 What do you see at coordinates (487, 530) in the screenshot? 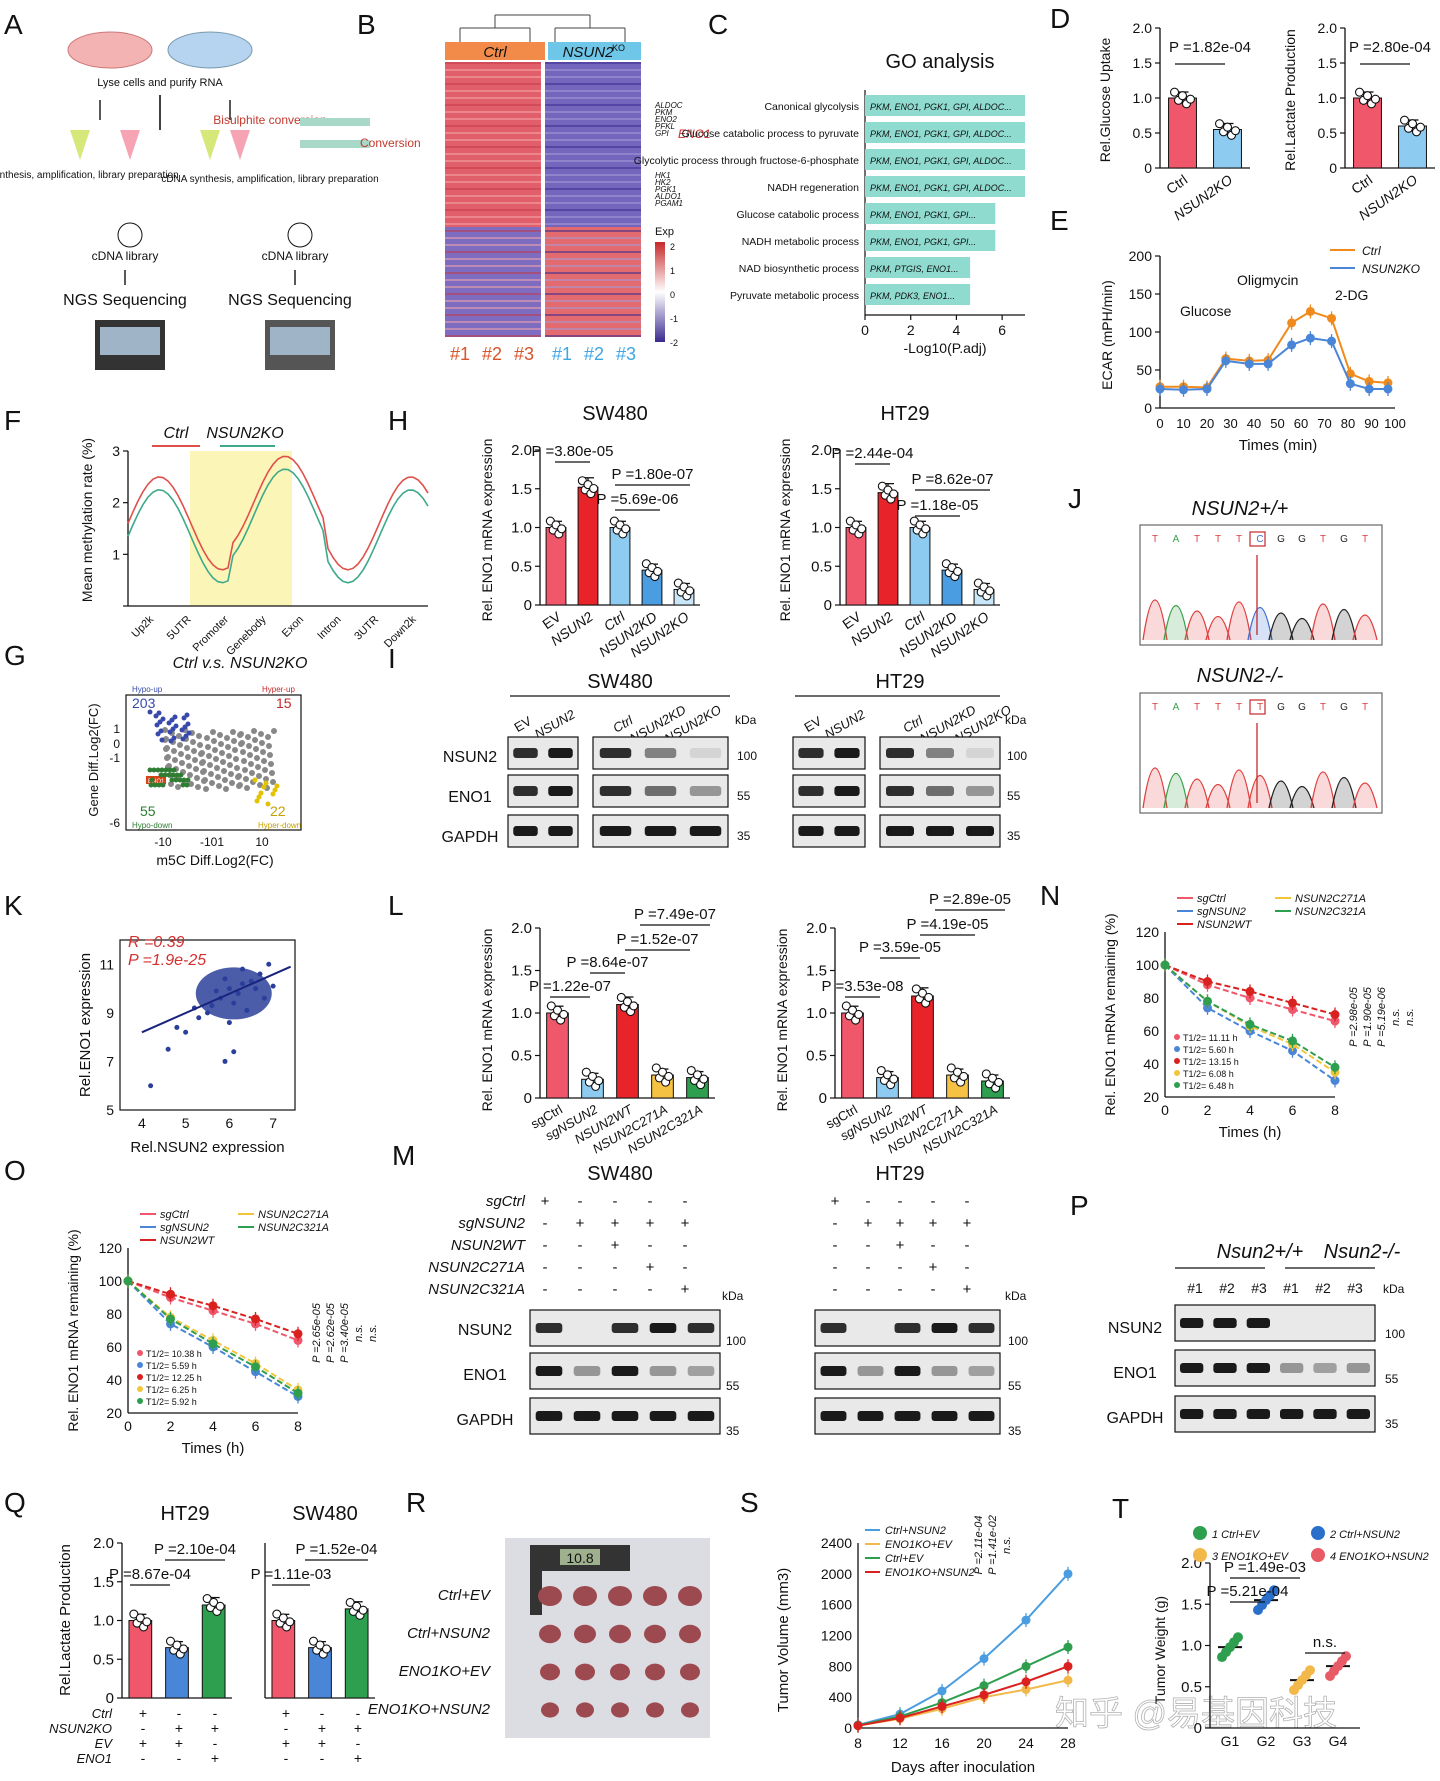
I see `h-sw-ylabel: Rel. ENO1 mRNA expression` at bounding box center [487, 530].